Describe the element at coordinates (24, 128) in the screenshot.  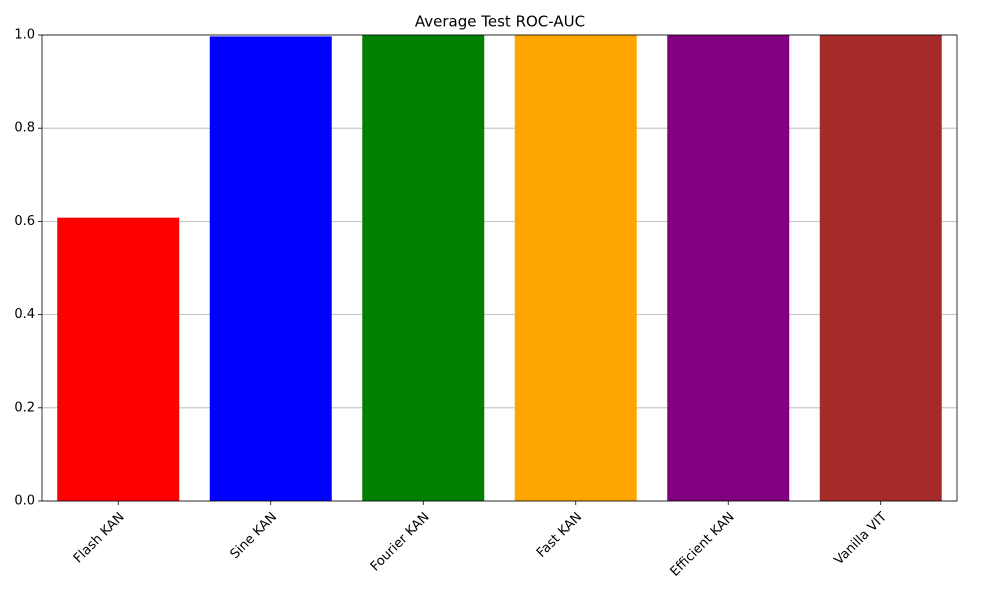
I see `y-tick-label: 0.8` at that location.